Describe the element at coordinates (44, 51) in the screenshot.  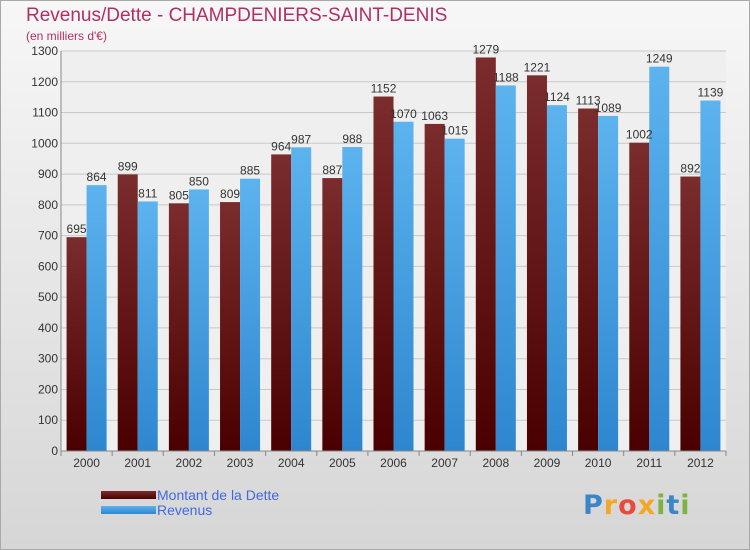
I see `y-tick-label: 1300` at that location.